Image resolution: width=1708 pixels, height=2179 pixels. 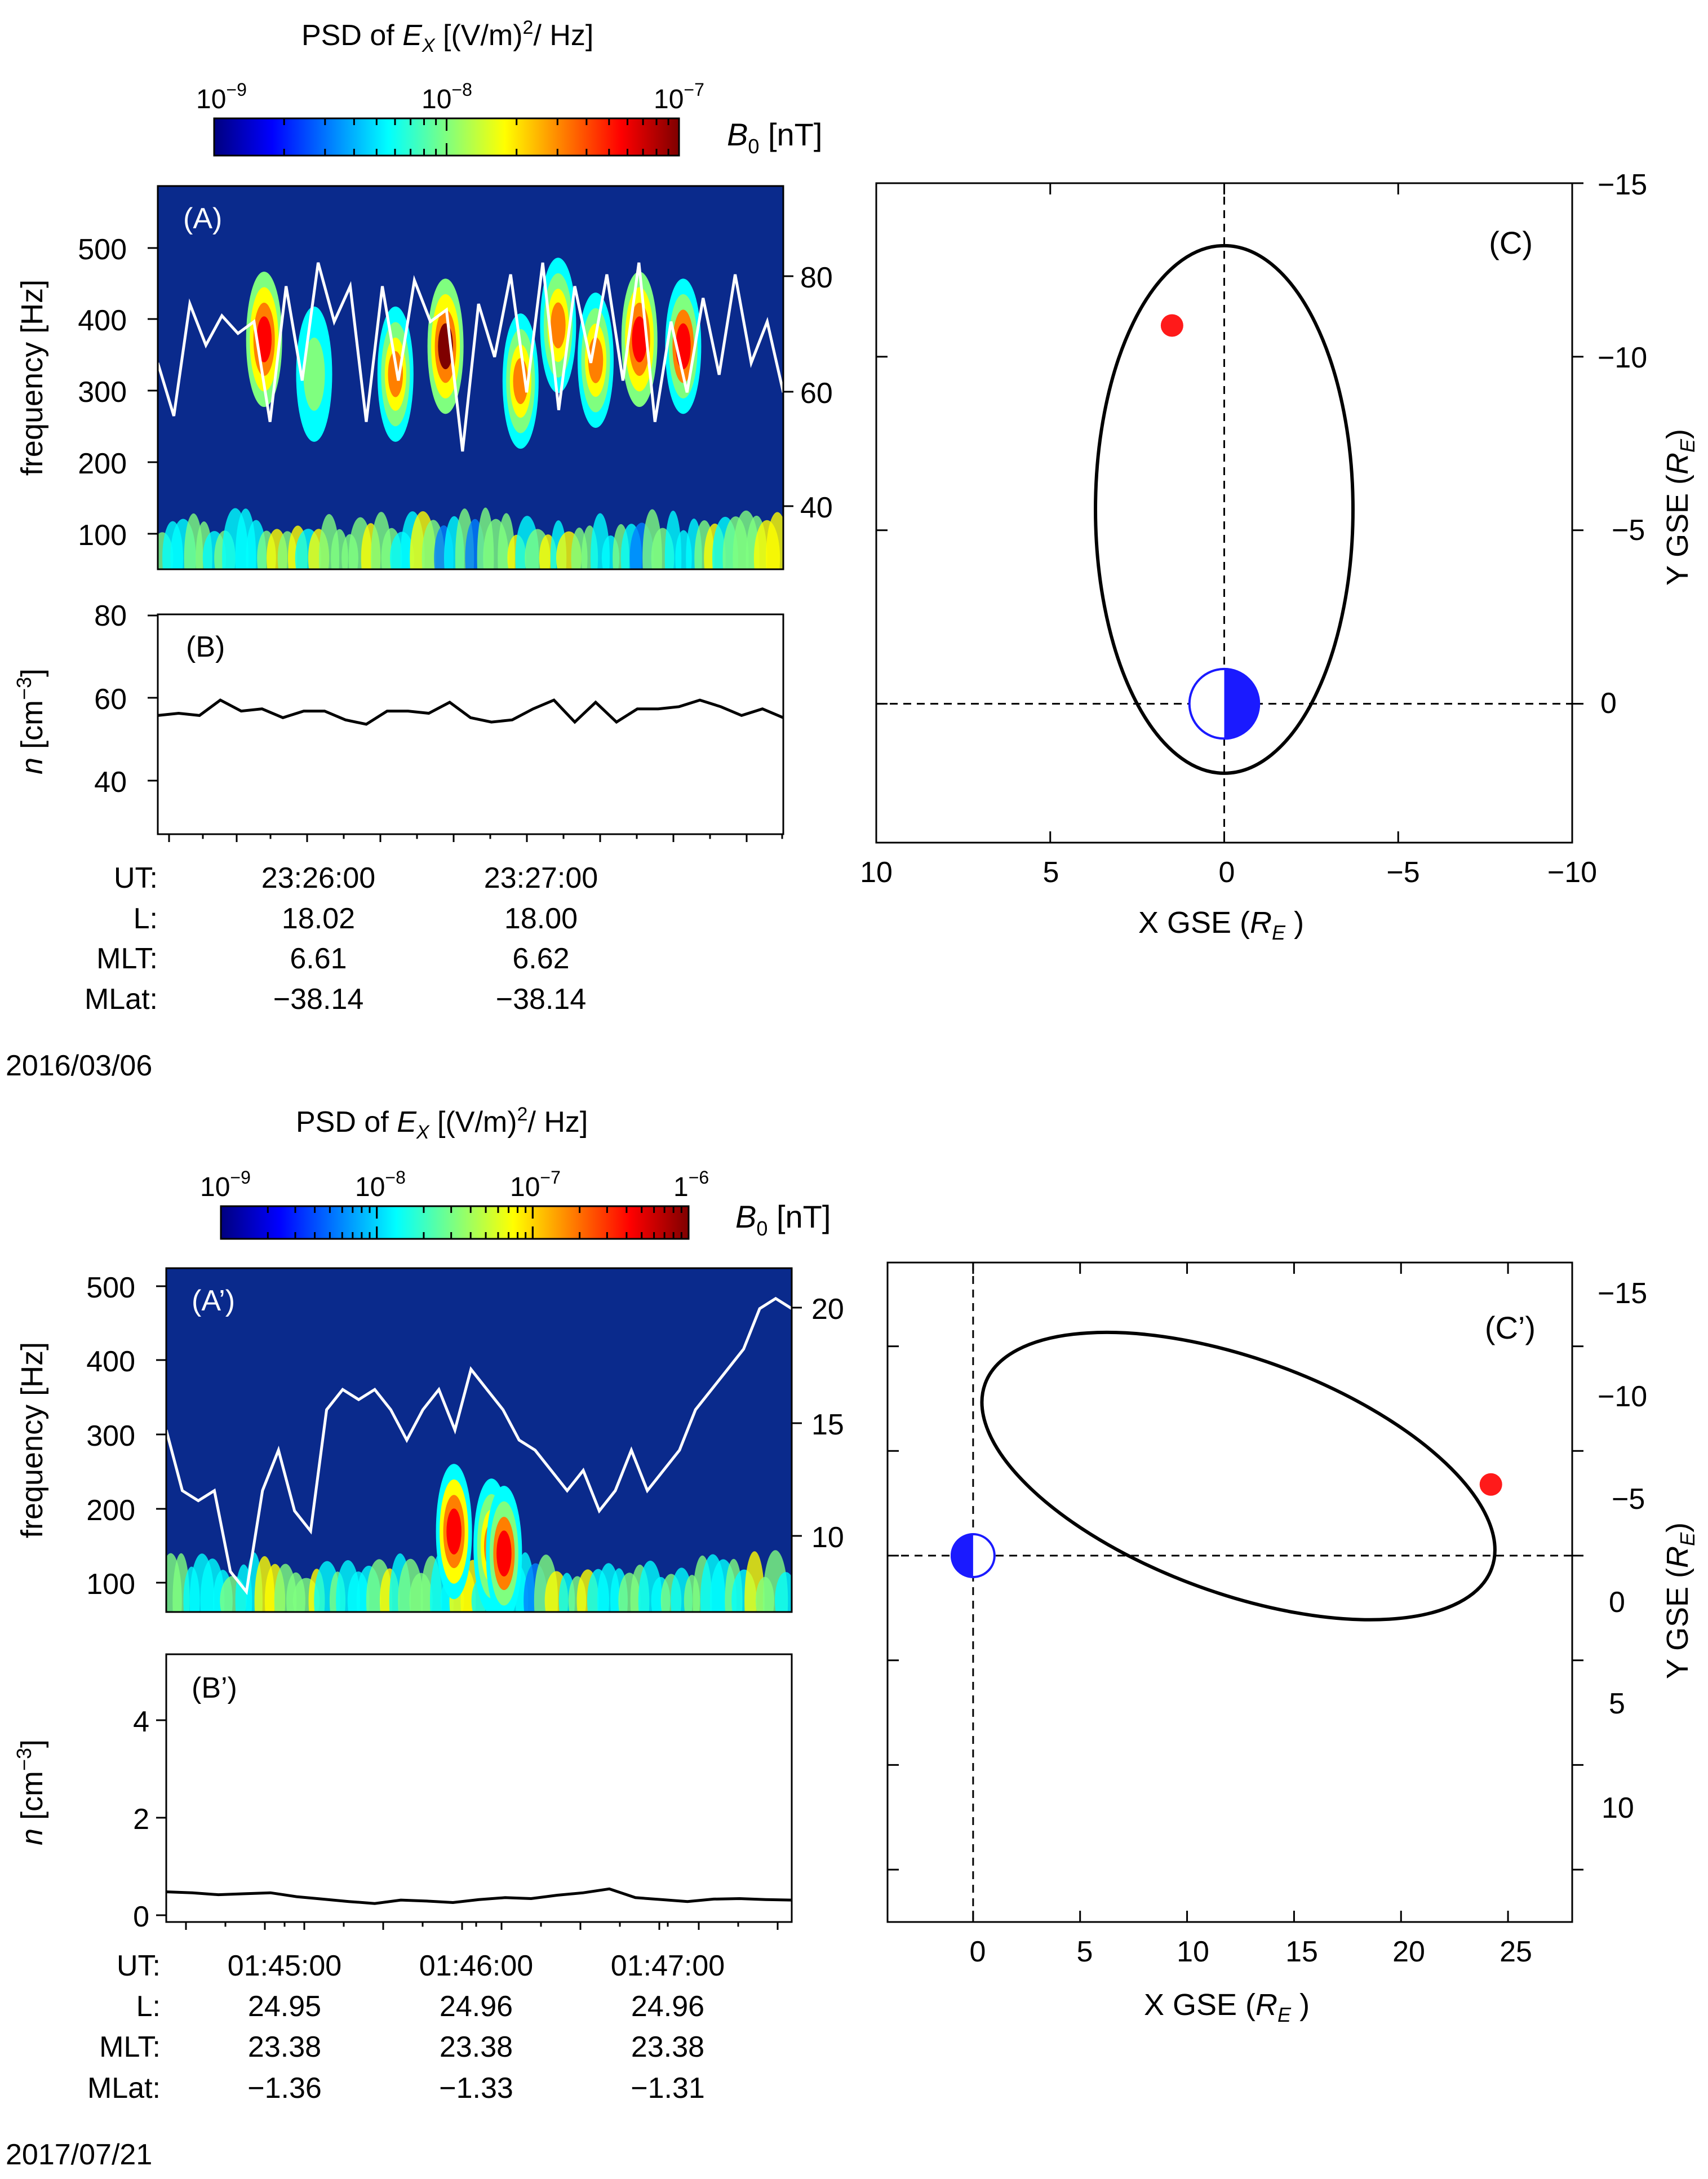 What do you see at coordinates (141, 1917) in the screenshot?
I see `ytick-p-0: 0` at bounding box center [141, 1917].